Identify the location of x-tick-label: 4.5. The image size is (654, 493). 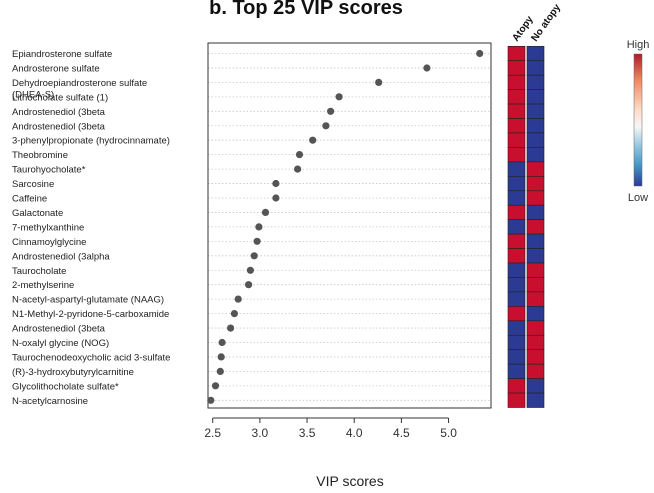
(401, 433).